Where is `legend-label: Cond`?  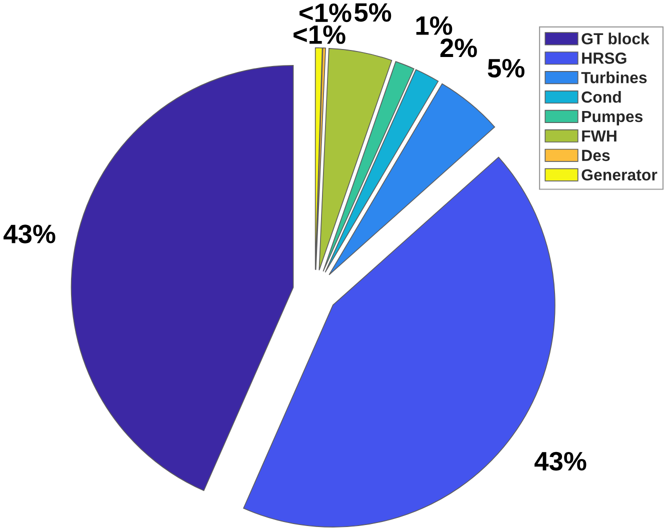 legend-label: Cond is located at coordinates (601, 96).